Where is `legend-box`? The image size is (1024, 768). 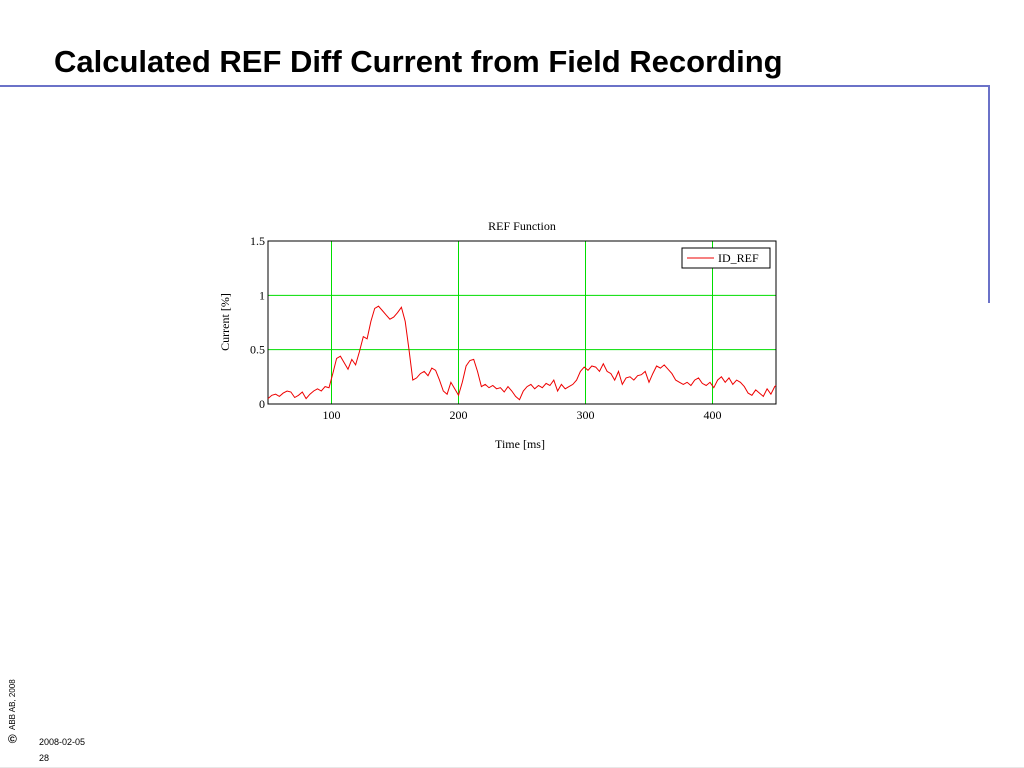
legend-box is located at coordinates (726, 258).